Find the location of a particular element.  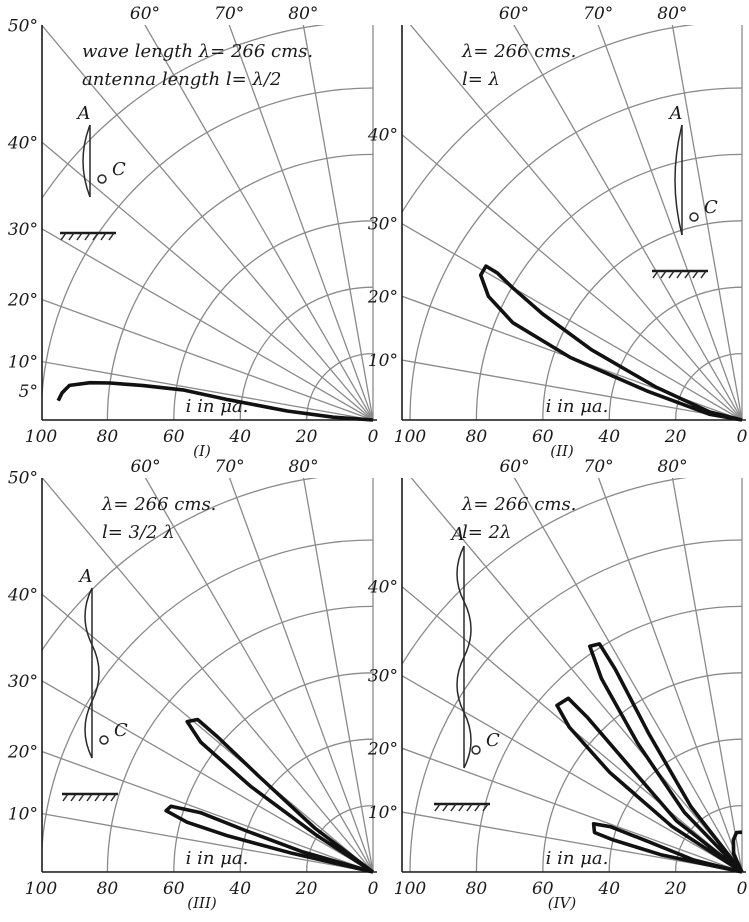

left-angle-label: 30° is located at coordinates (383, 225).